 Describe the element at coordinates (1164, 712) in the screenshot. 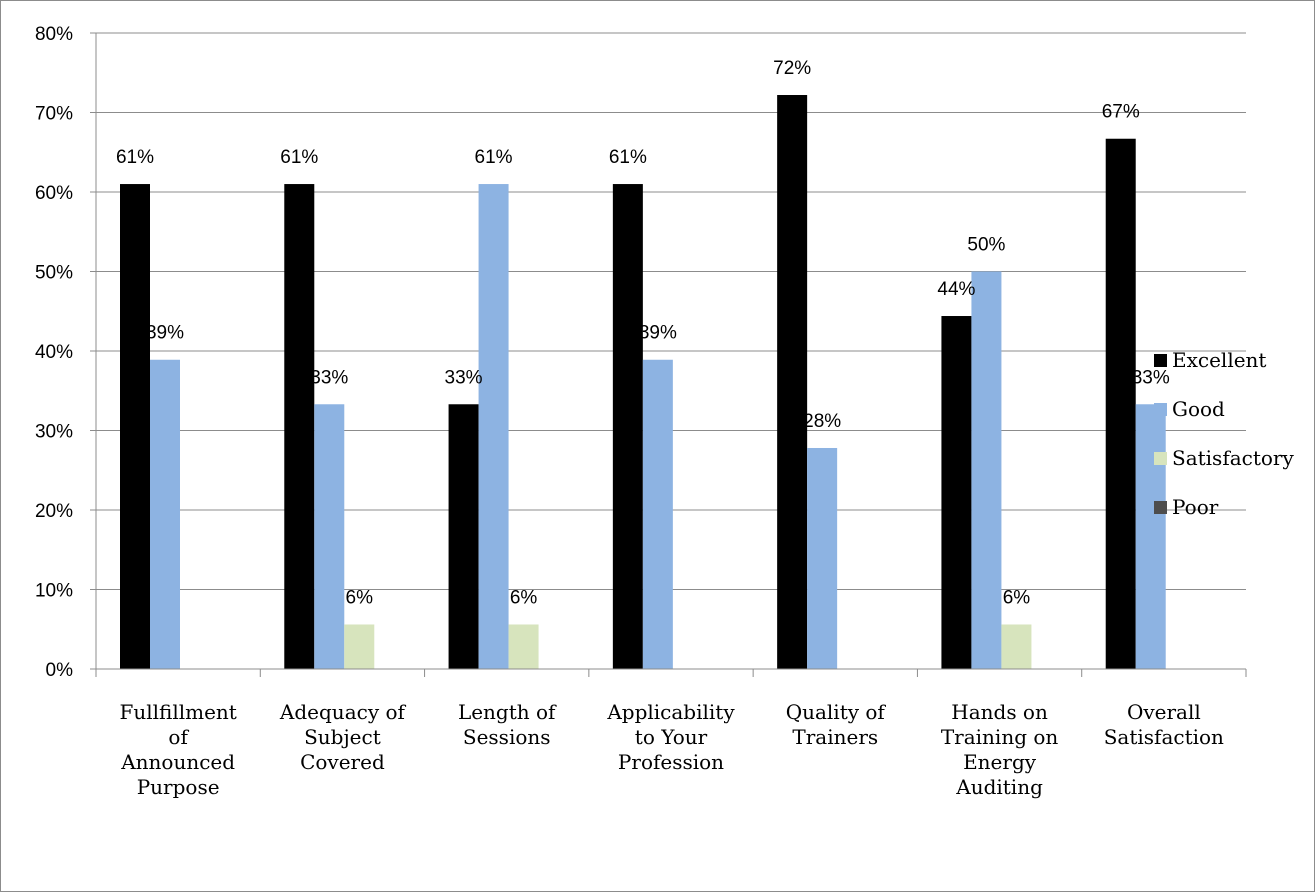

I see `x-category-label-line: Overall` at that location.